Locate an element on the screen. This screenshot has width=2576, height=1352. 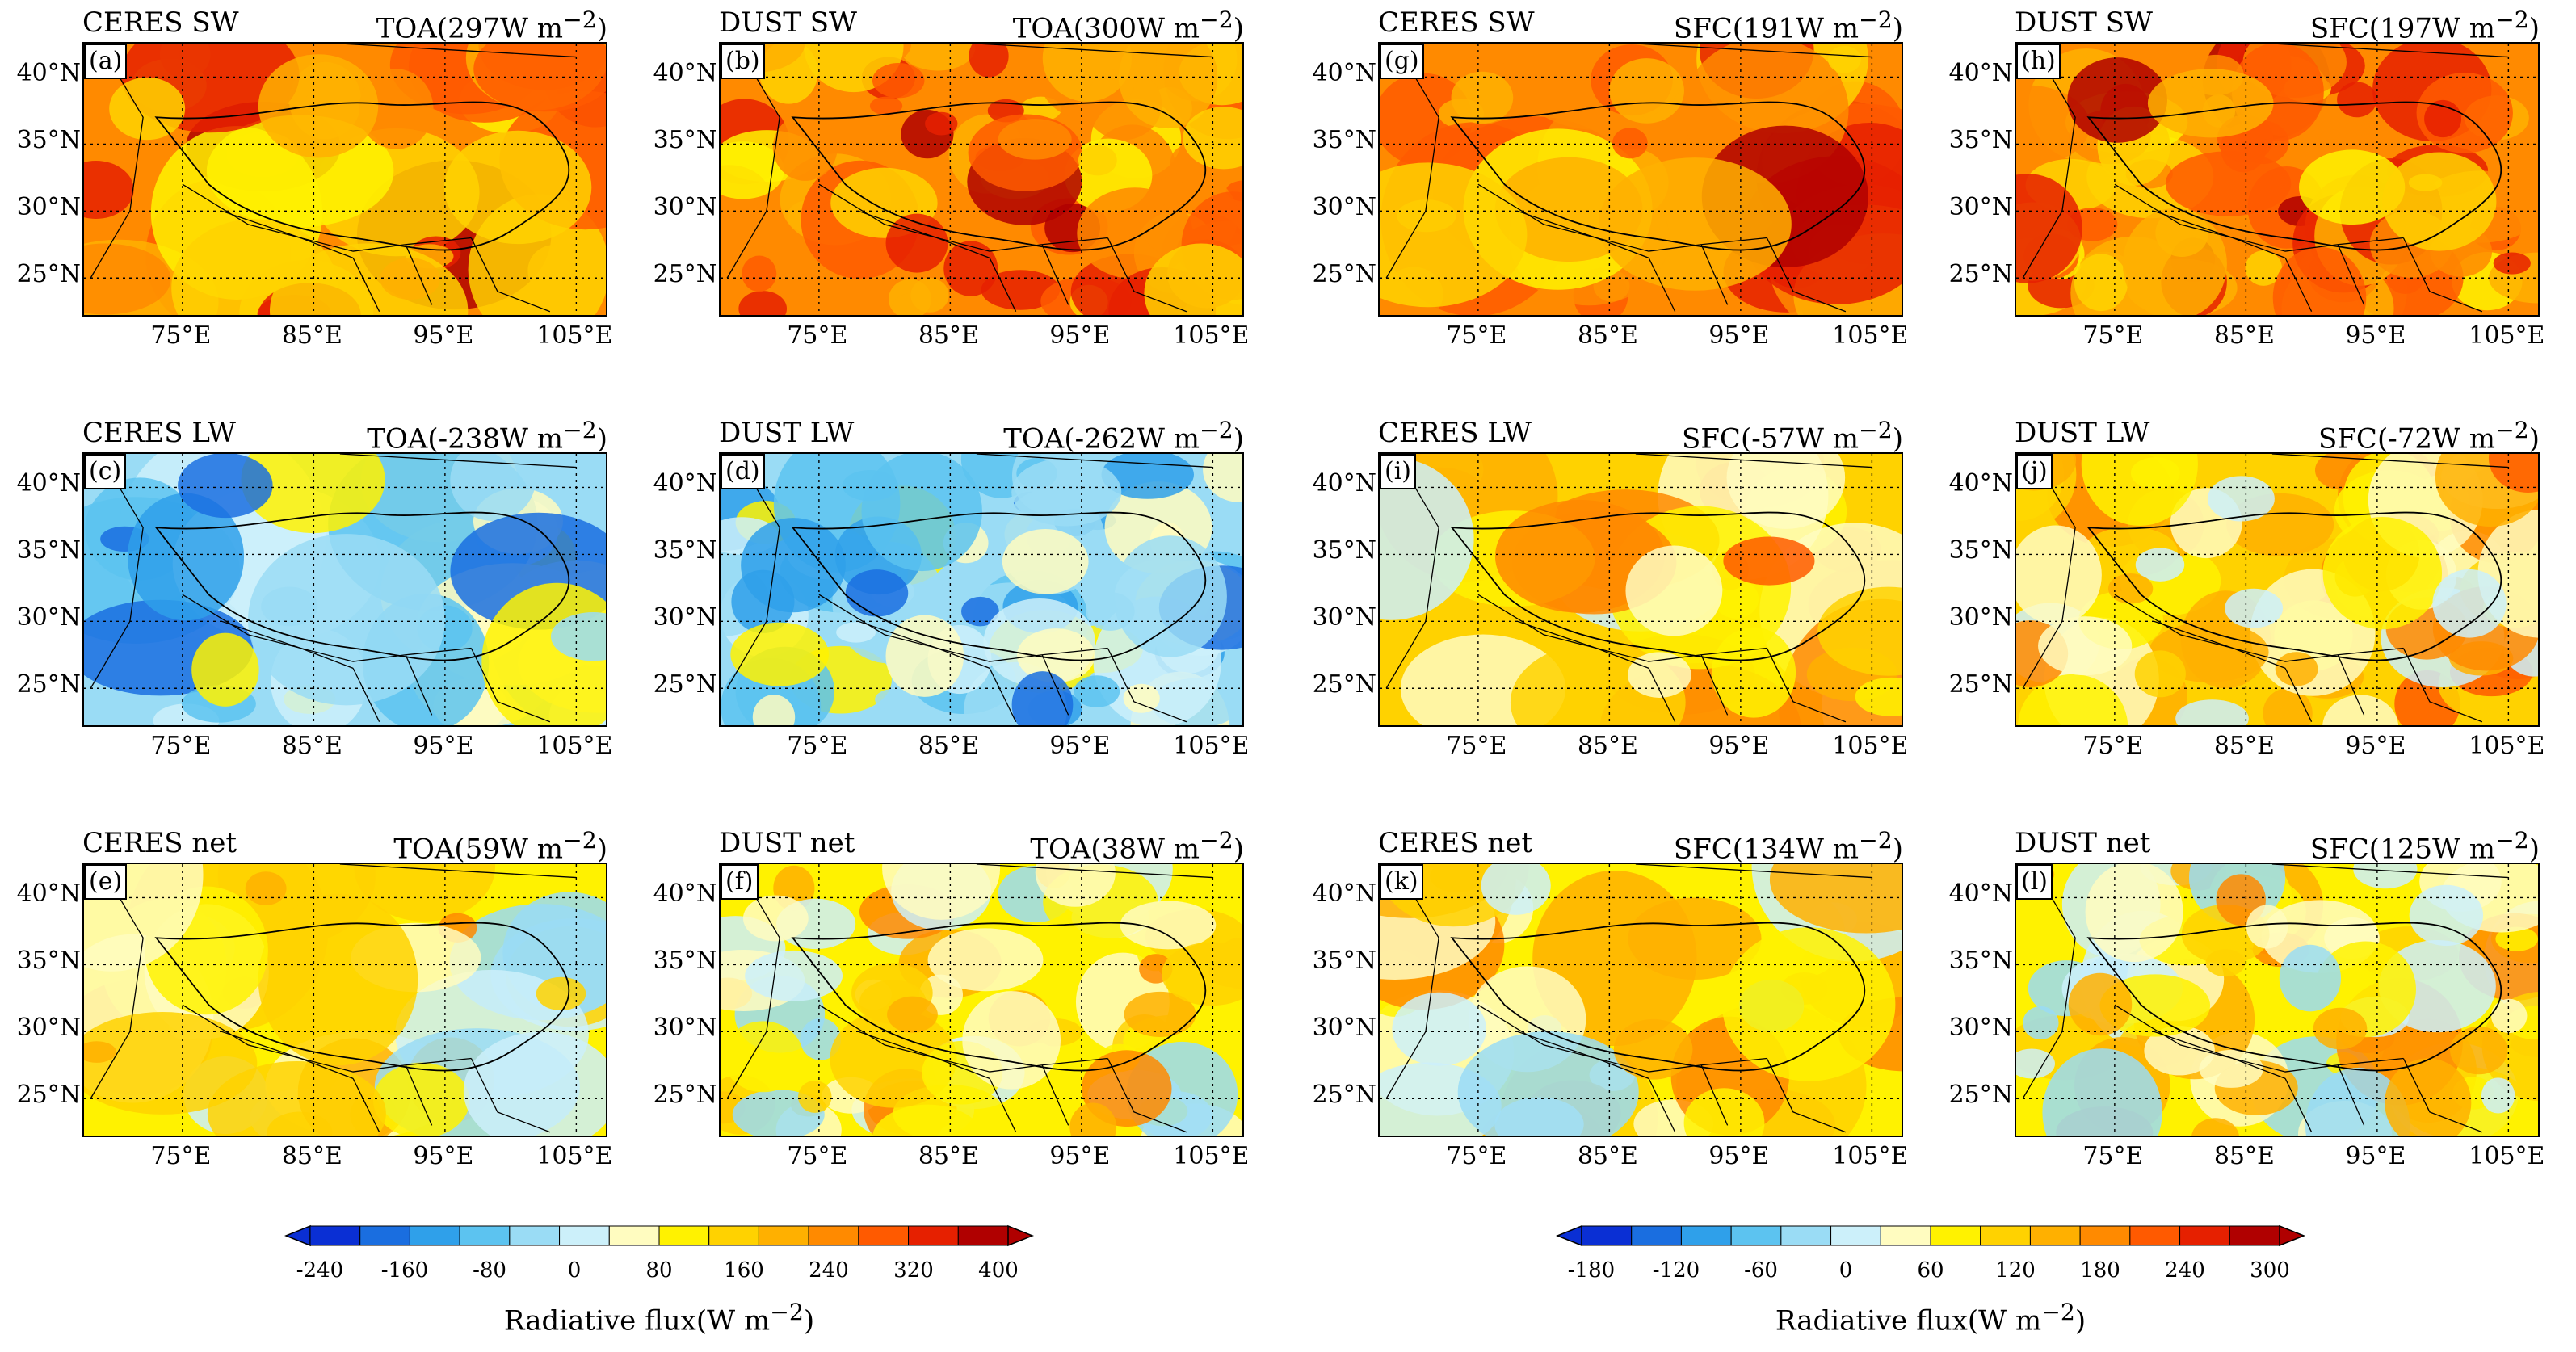
colorbar-tick-label: 240 is located at coordinates (829, 1270).